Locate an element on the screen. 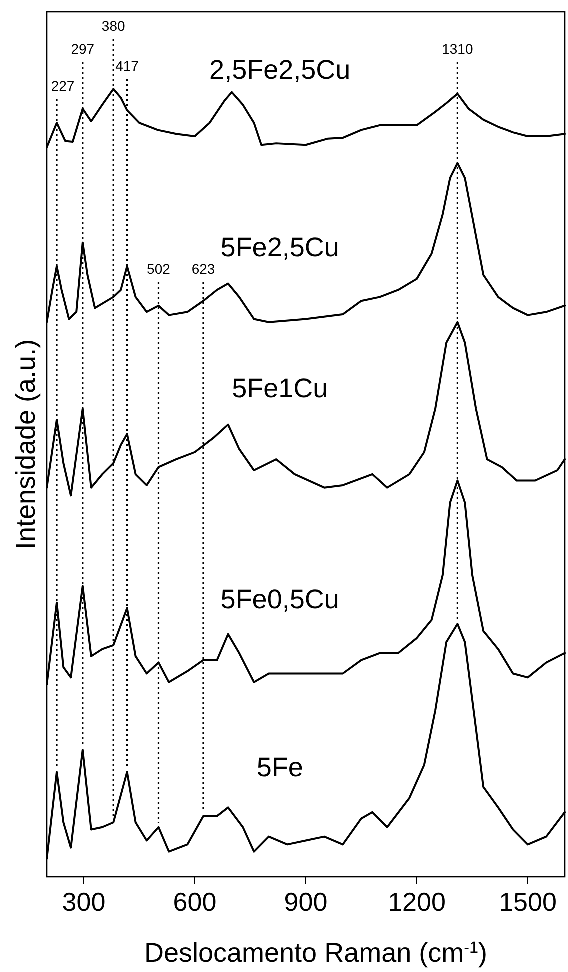 The width and height of the screenshot is (568, 972). ref-line-label: 502 is located at coordinates (159, 269).